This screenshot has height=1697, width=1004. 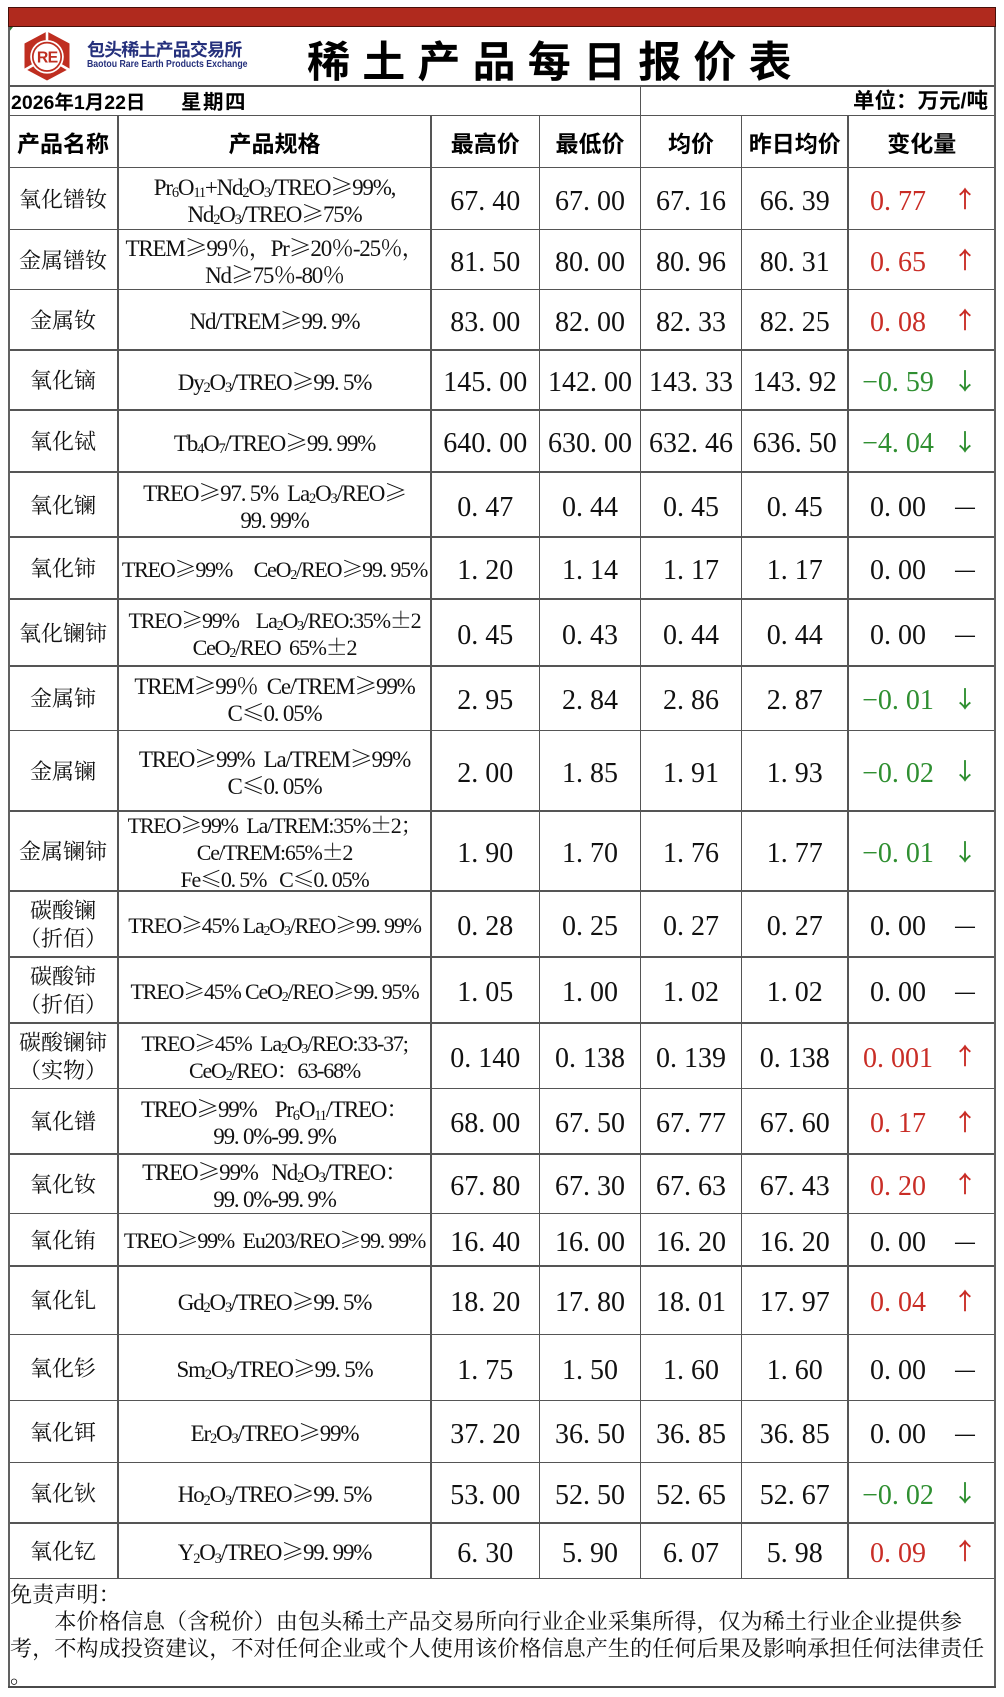 I want to click on svg-text: RE, so click(x=47, y=57).